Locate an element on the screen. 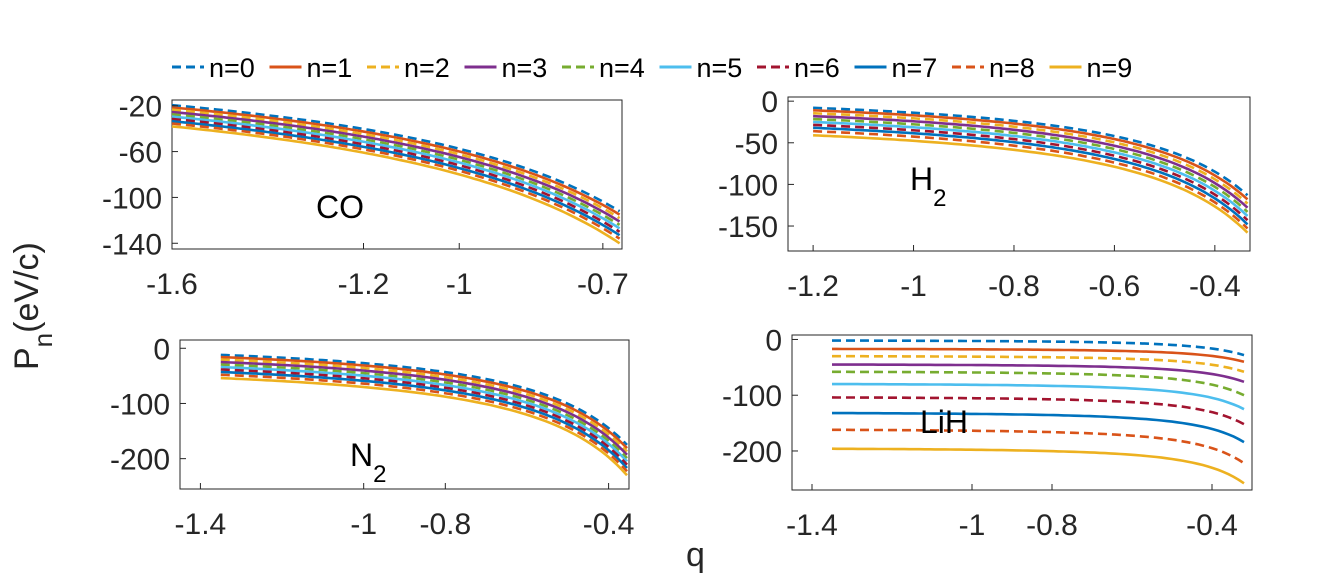 Image resolution: width=1326 pixels, height=582 pixels. series-line-h2-n3 is located at coordinates (1031, 161).